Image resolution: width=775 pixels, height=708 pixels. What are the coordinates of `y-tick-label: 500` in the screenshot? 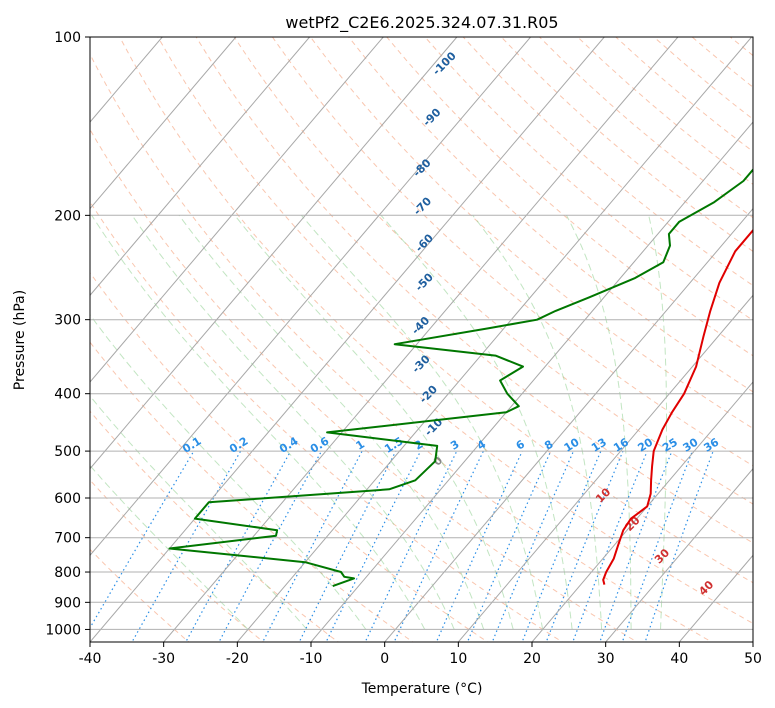 It's located at (67, 452).